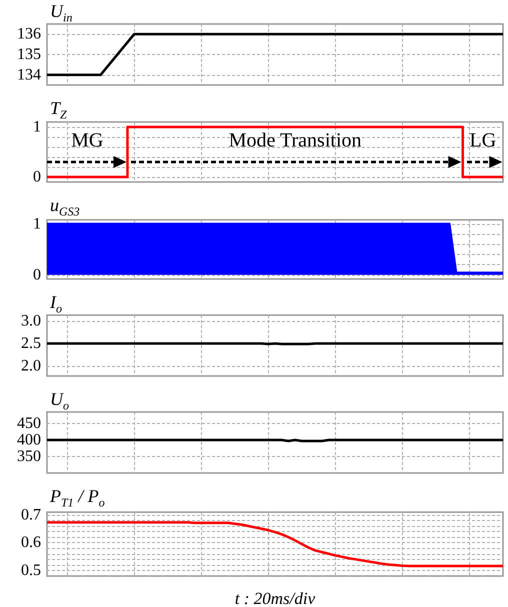  Describe the element at coordinates (275, 598) in the screenshot. I see `x-axis-title: t : 20ms/div` at that location.